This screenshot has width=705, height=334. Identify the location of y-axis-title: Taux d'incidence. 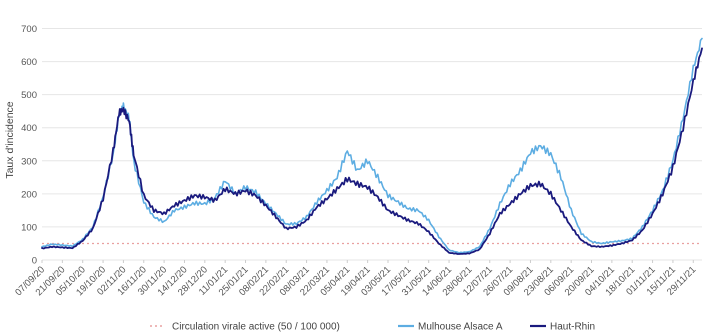
(10, 139).